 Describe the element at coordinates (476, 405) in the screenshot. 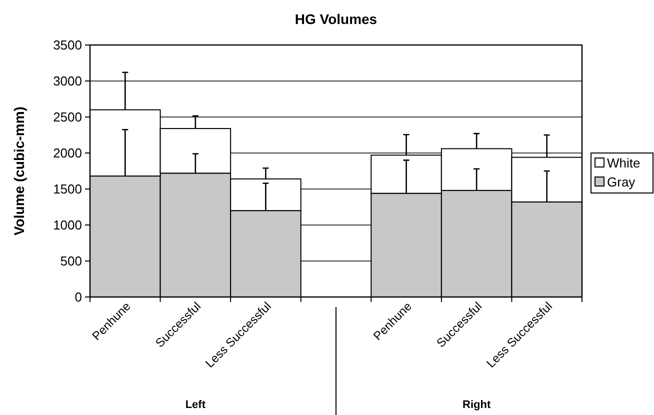

I see `text: Right` at that location.